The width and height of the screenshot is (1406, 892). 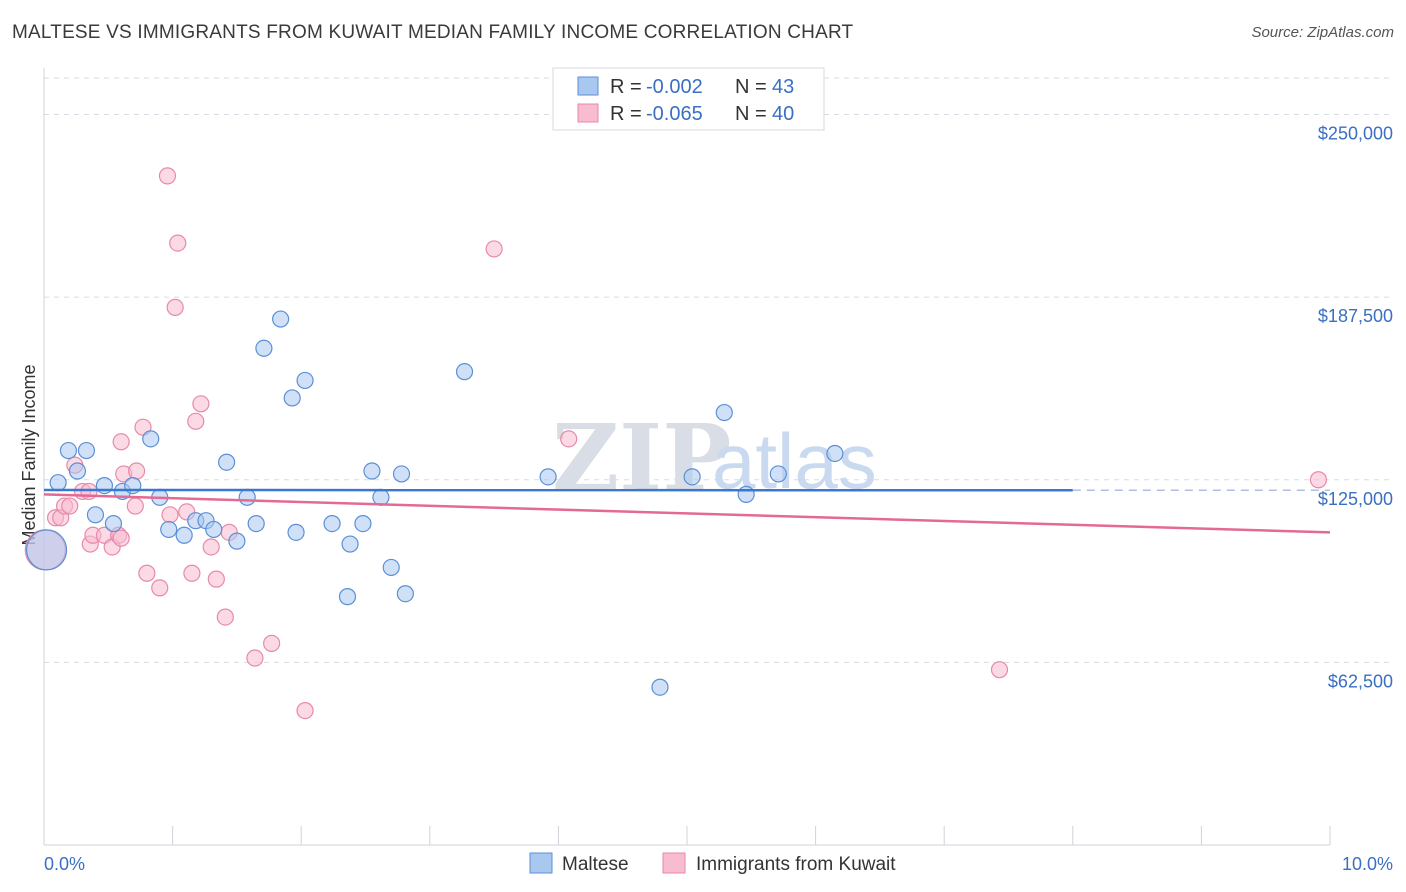 What do you see at coordinates (595, 864) in the screenshot?
I see `bottom-legend-maltese: Maltese` at bounding box center [595, 864].